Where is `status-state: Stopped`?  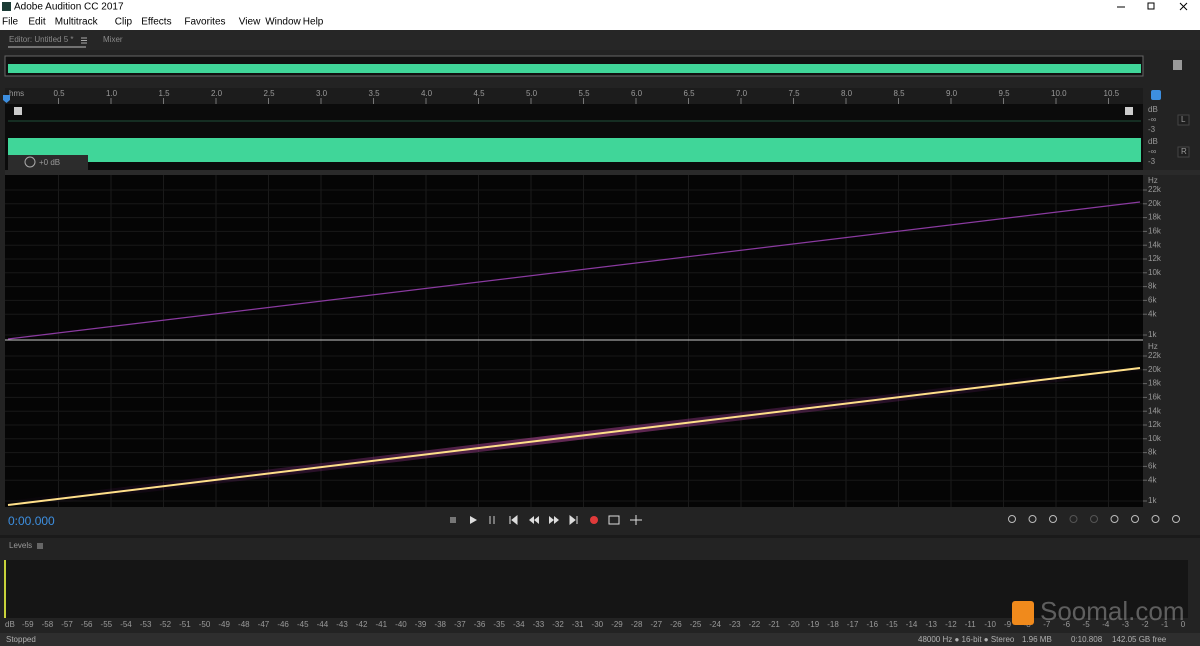 status-state: Stopped is located at coordinates (21, 639).